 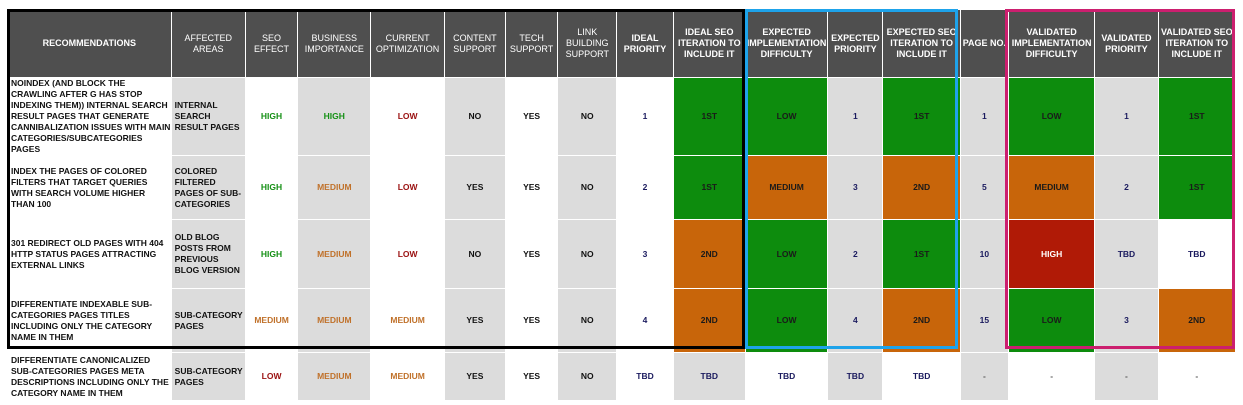 I want to click on cell-validated-seo-iteration: TBD, so click(x=1197, y=254).